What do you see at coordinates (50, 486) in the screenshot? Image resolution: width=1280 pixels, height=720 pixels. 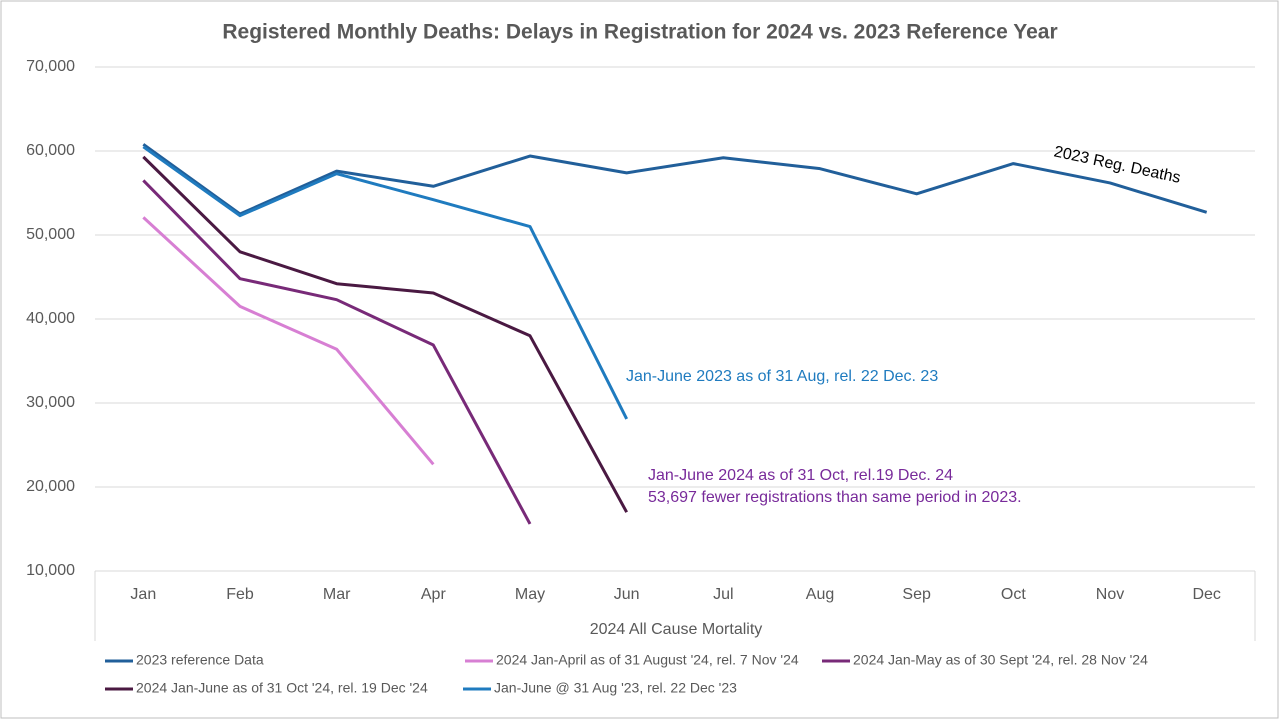 I see `y-tick-label: 20,000` at bounding box center [50, 486].